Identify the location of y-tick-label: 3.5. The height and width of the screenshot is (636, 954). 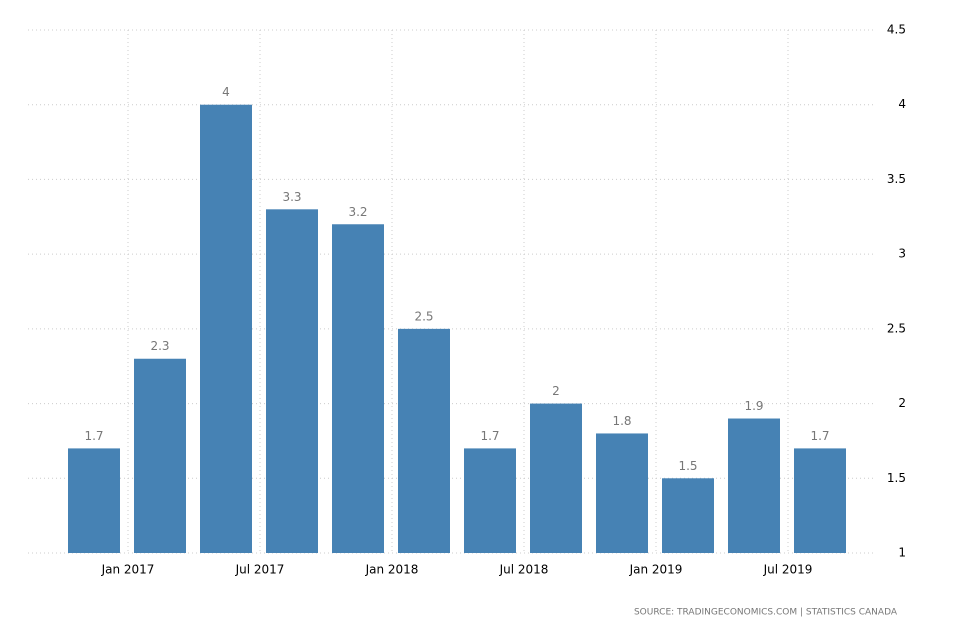
(896, 179).